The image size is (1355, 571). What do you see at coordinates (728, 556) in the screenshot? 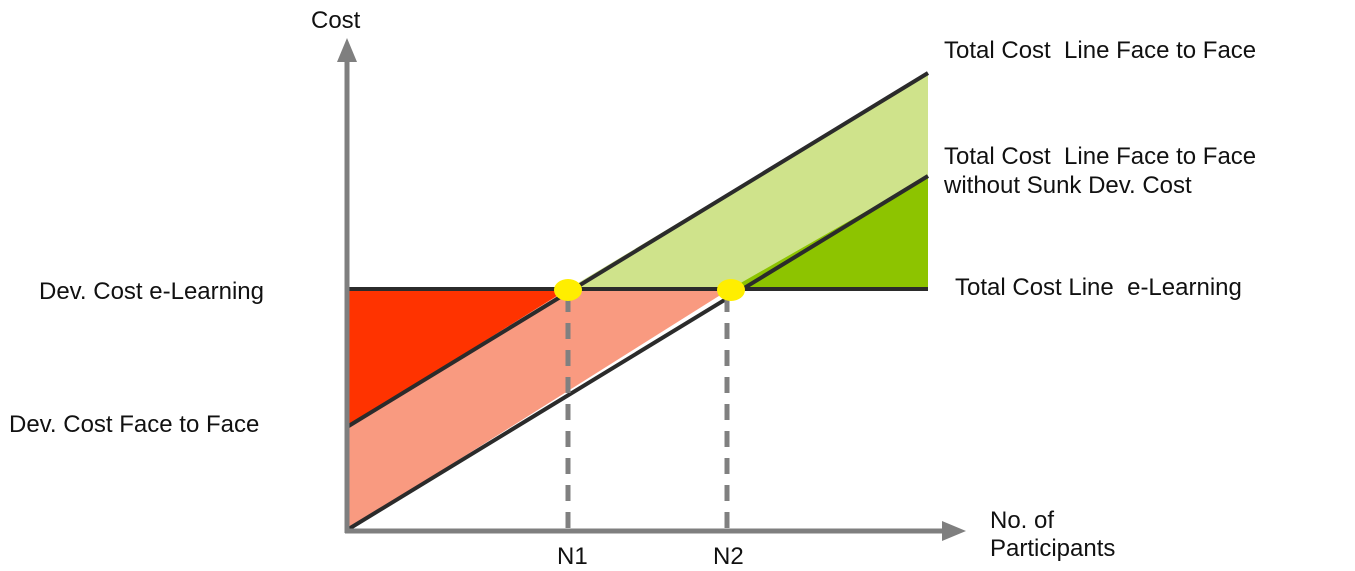
I see `x-tick-n2: N2` at bounding box center [728, 556].